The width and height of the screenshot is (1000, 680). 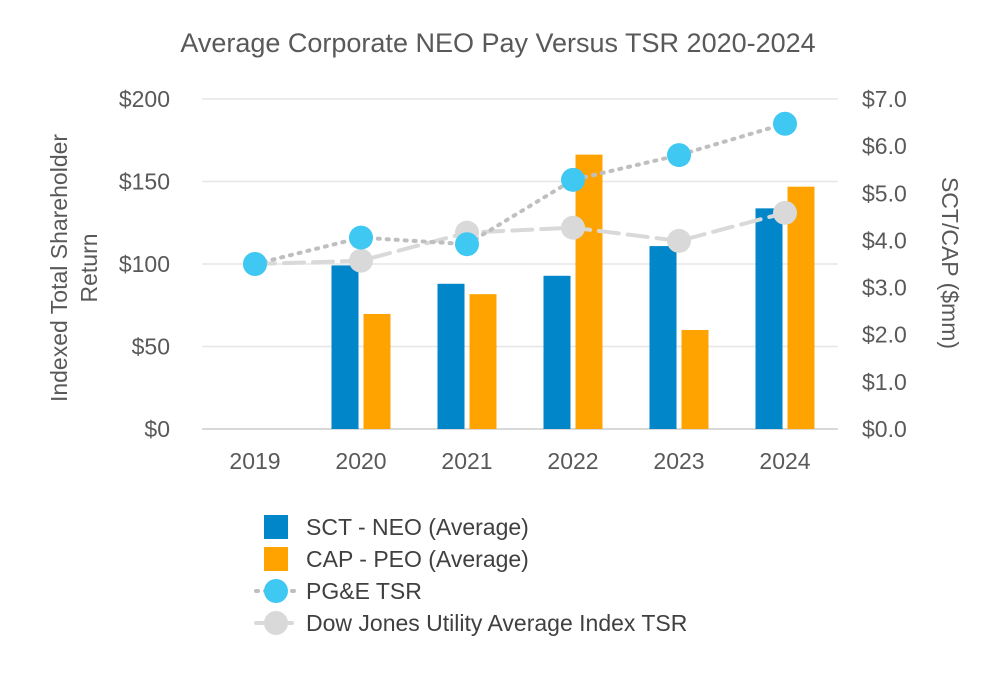 I want to click on left-tick-label: $0, so click(x=157, y=429).